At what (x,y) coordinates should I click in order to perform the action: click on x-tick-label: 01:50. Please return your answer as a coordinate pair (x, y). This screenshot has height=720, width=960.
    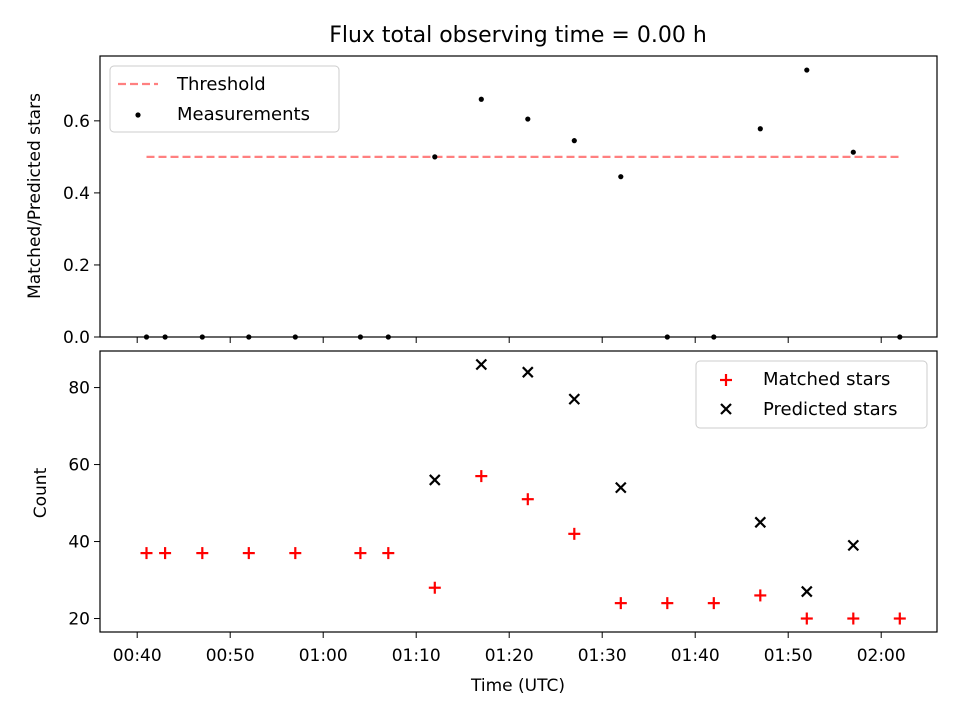
    Looking at the image, I should click on (788, 656).